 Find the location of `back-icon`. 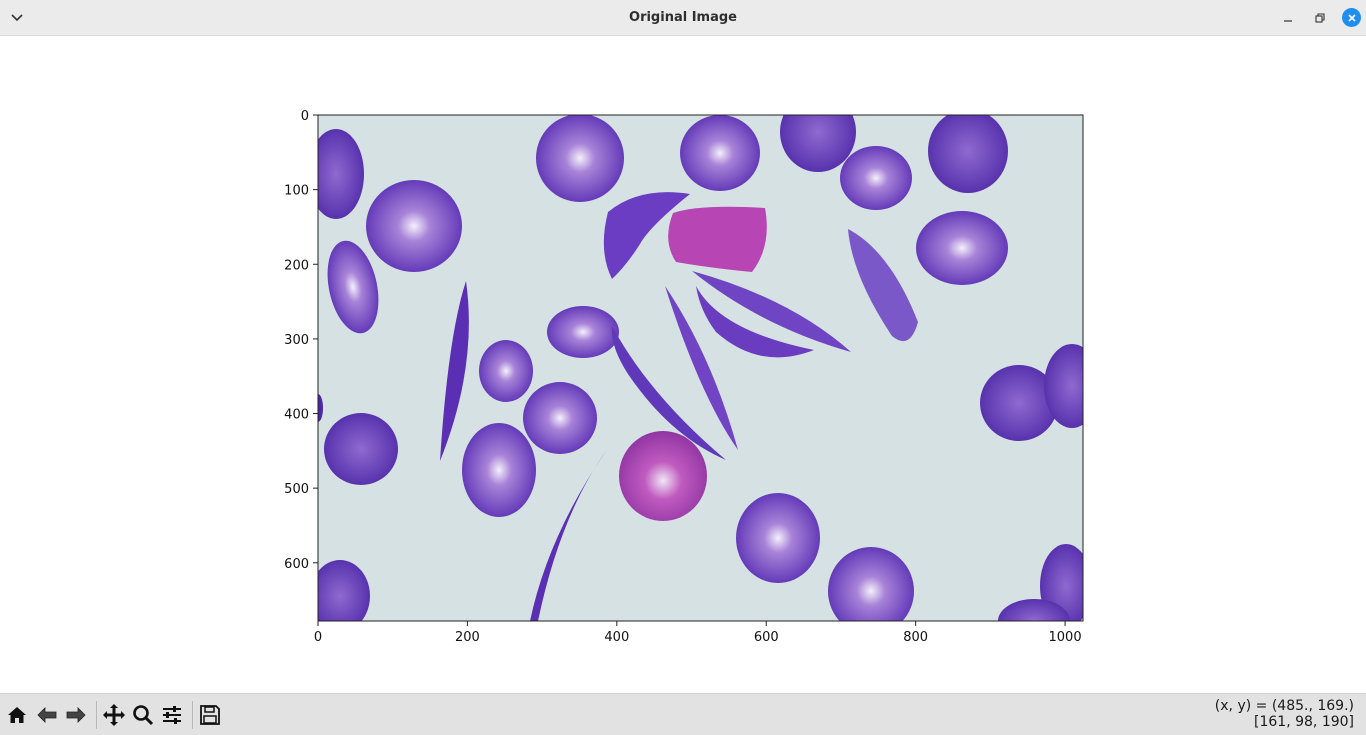

back-icon is located at coordinates (47, 715).